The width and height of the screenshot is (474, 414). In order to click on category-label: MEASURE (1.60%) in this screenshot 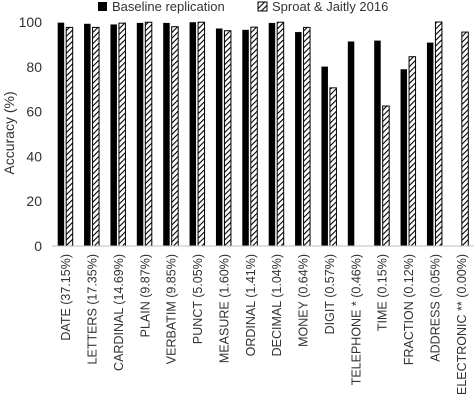, I will do `click(224, 308)`.